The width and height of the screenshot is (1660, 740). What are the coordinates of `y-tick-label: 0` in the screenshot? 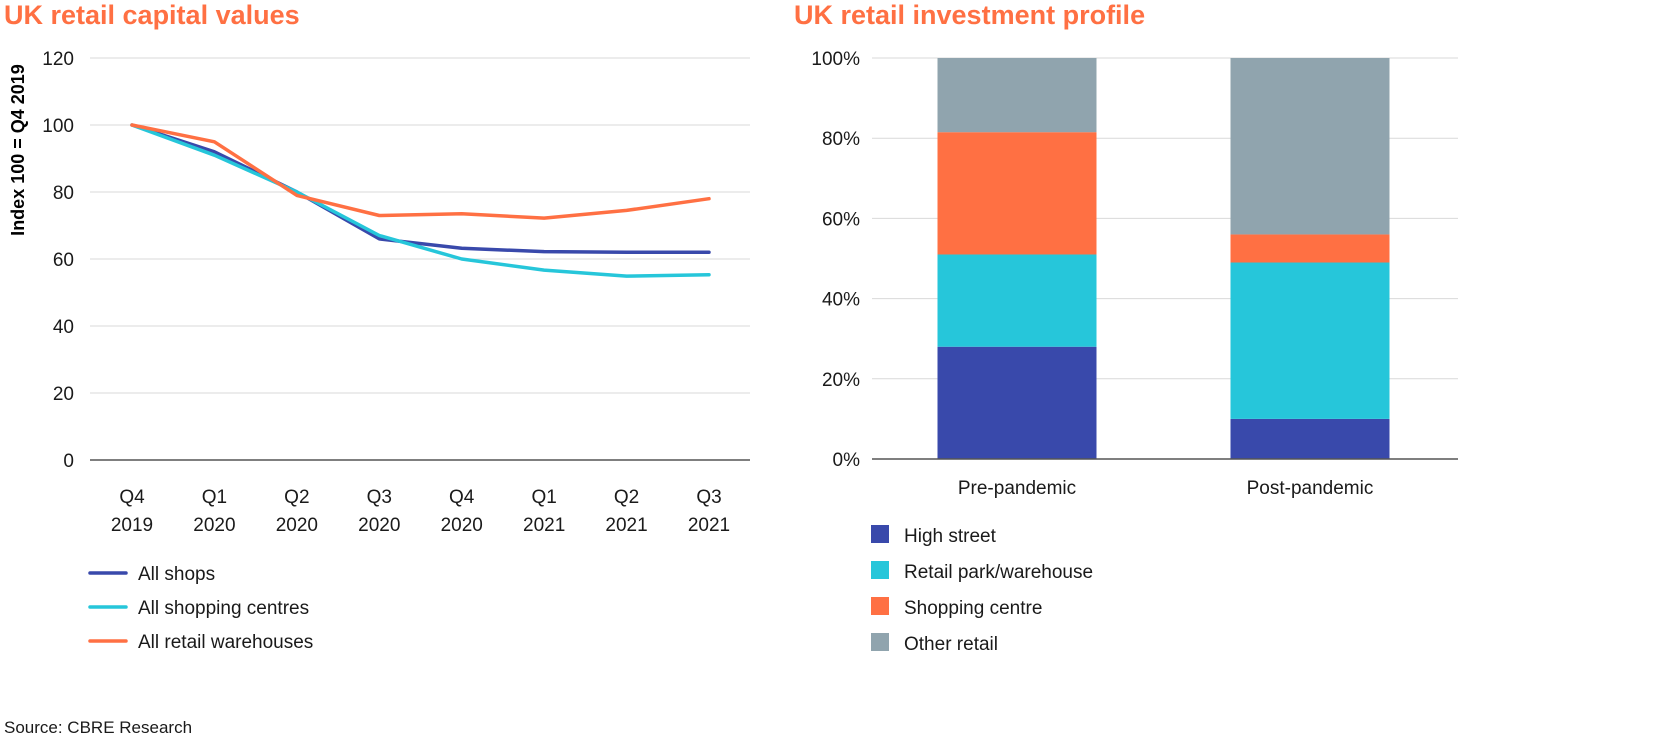 It's located at (68, 461).